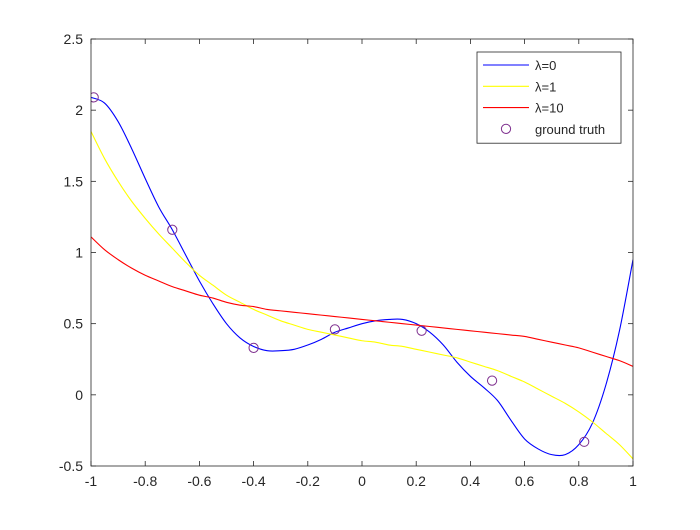 The image size is (700, 530). What do you see at coordinates (416, 481) in the screenshot?
I see `x-tick-label: 0.2` at bounding box center [416, 481].